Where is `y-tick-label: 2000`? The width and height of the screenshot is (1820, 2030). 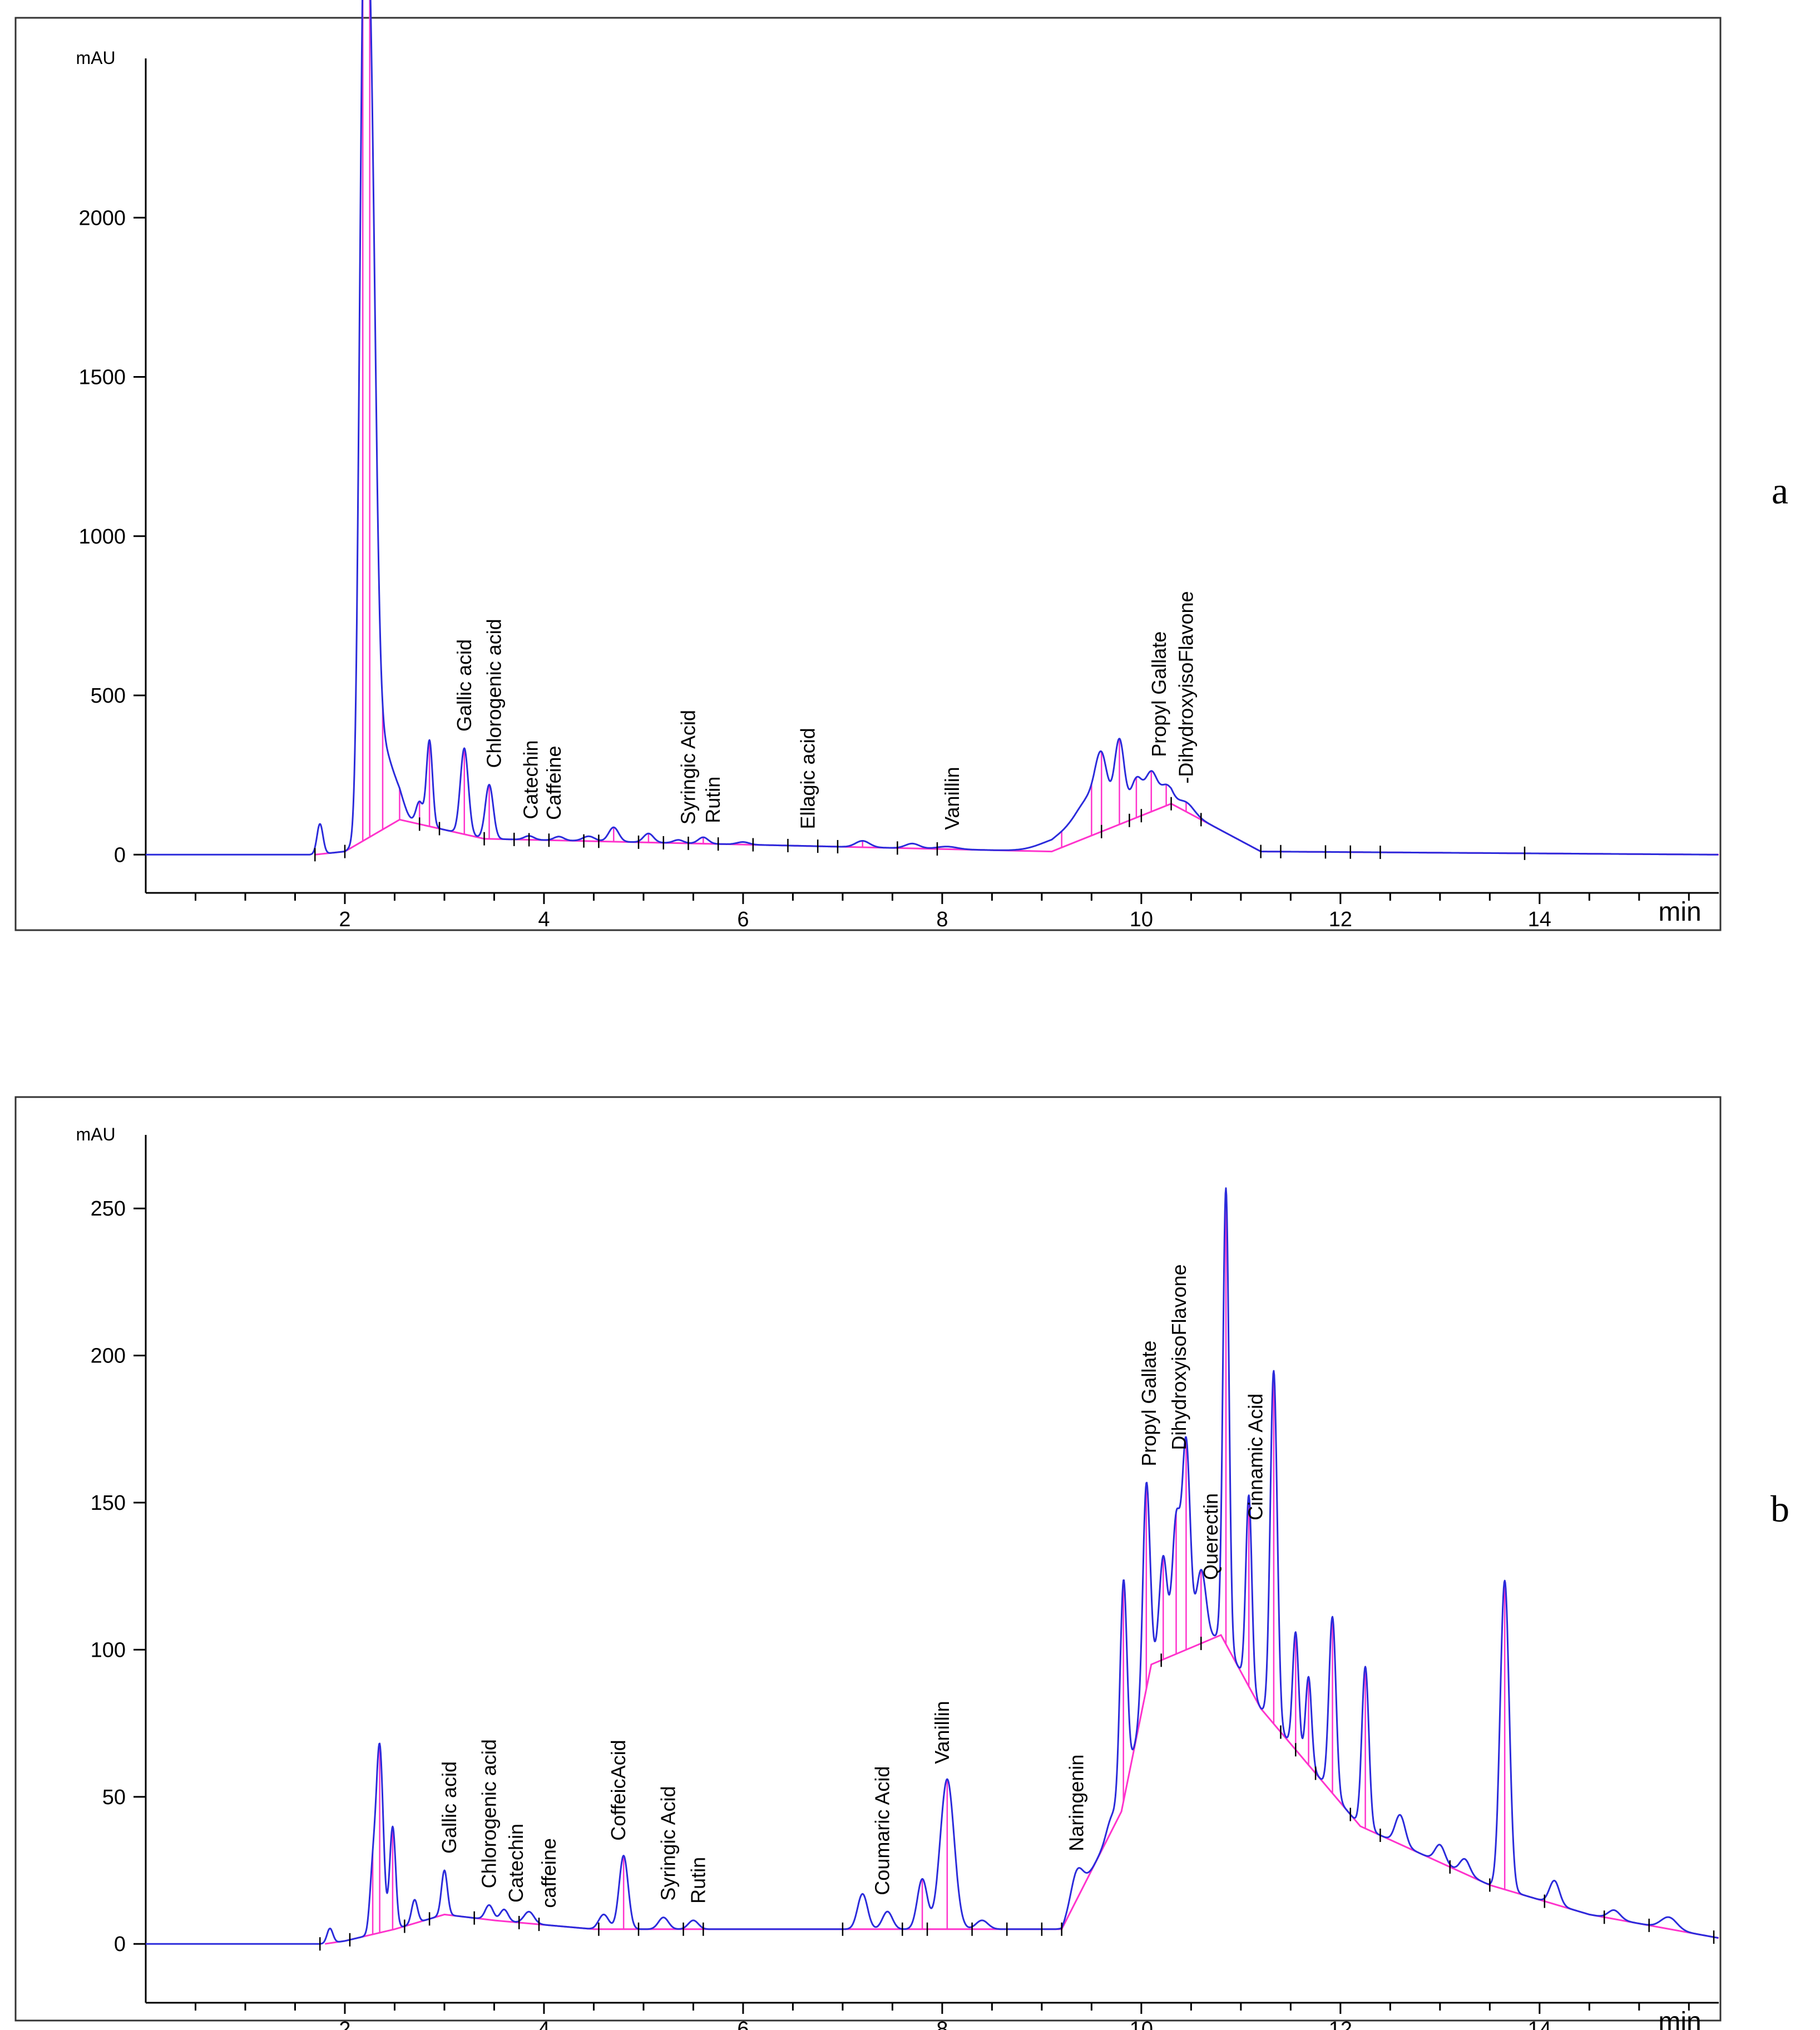
y-tick-label: 2000 is located at coordinates (102, 218).